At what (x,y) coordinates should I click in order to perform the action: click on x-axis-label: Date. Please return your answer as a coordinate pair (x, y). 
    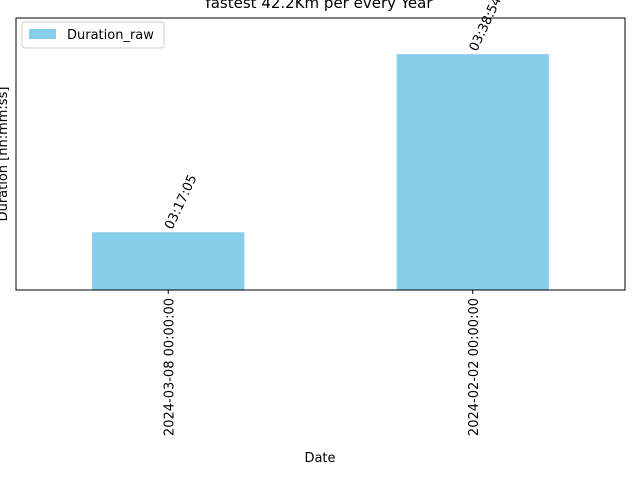
    Looking at the image, I should click on (319, 458).